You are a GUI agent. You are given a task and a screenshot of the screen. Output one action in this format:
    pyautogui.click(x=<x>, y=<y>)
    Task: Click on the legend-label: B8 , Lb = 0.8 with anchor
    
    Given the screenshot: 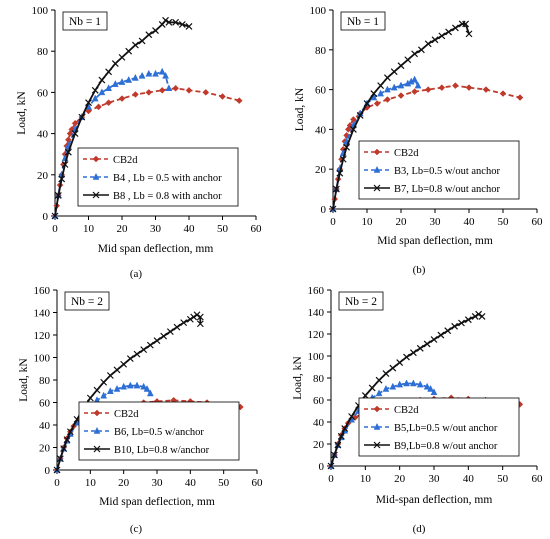 What is the action you would take?
    pyautogui.click(x=167, y=196)
    